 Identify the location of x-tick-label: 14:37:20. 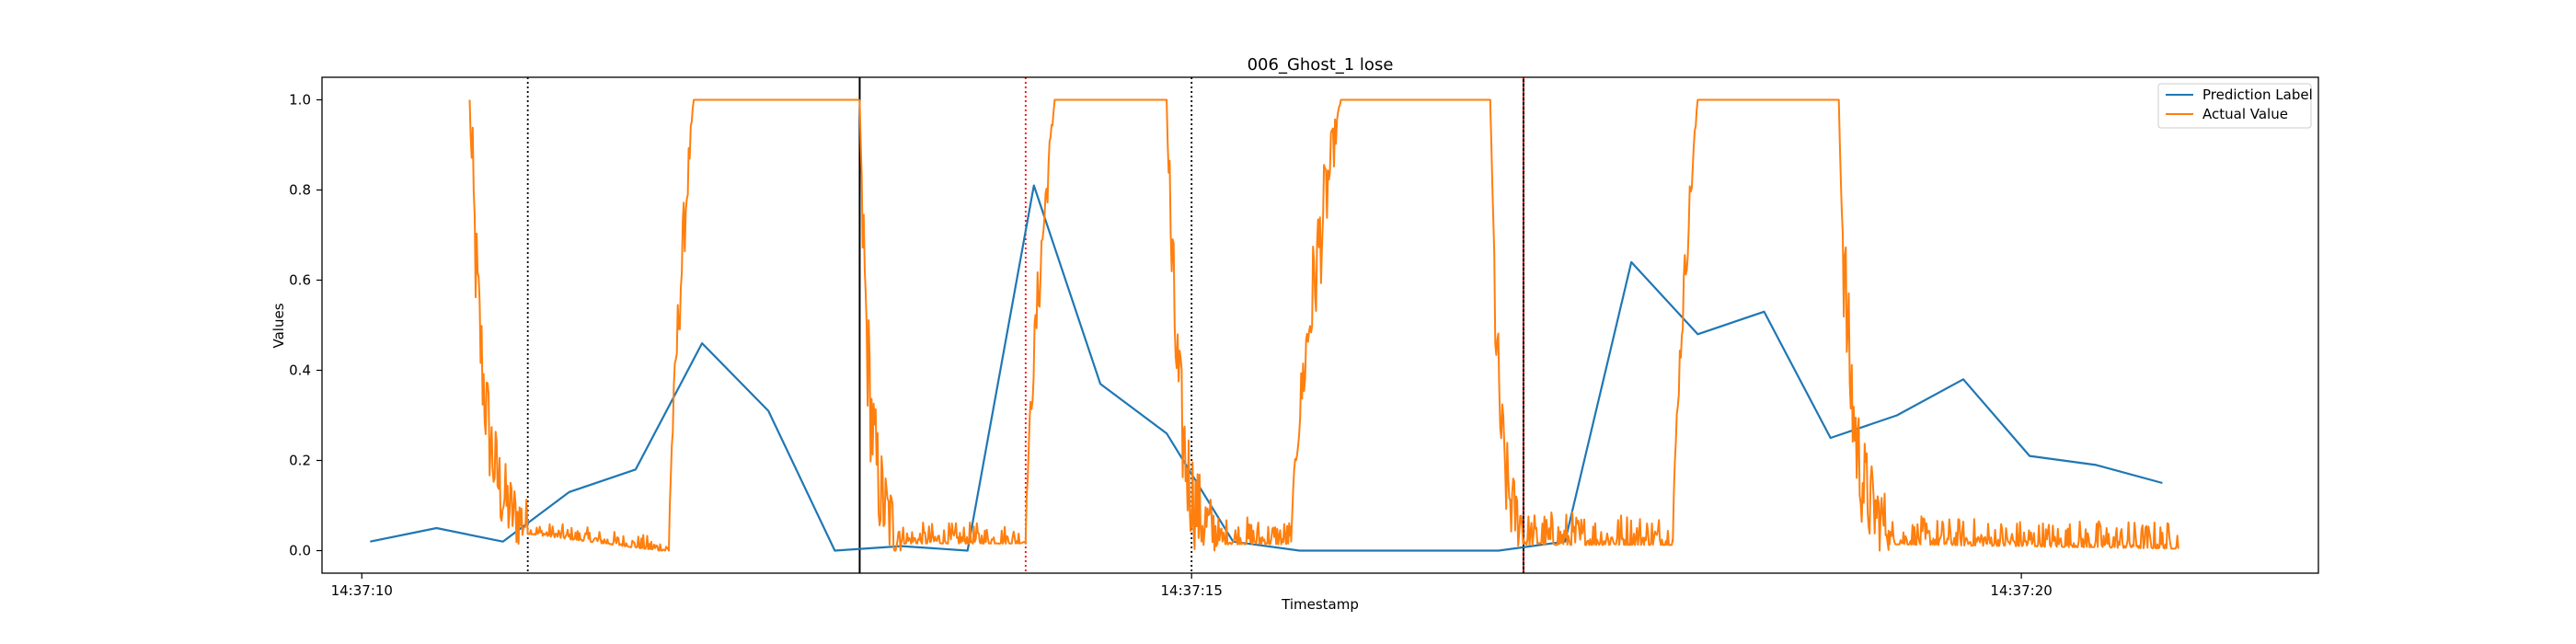
(2021, 590).